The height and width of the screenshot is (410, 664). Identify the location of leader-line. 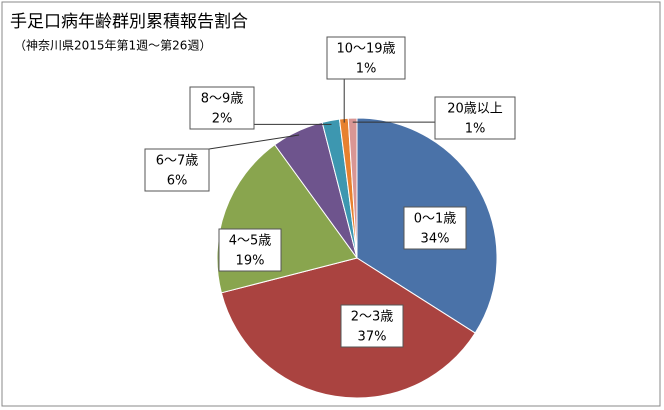
(254, 142).